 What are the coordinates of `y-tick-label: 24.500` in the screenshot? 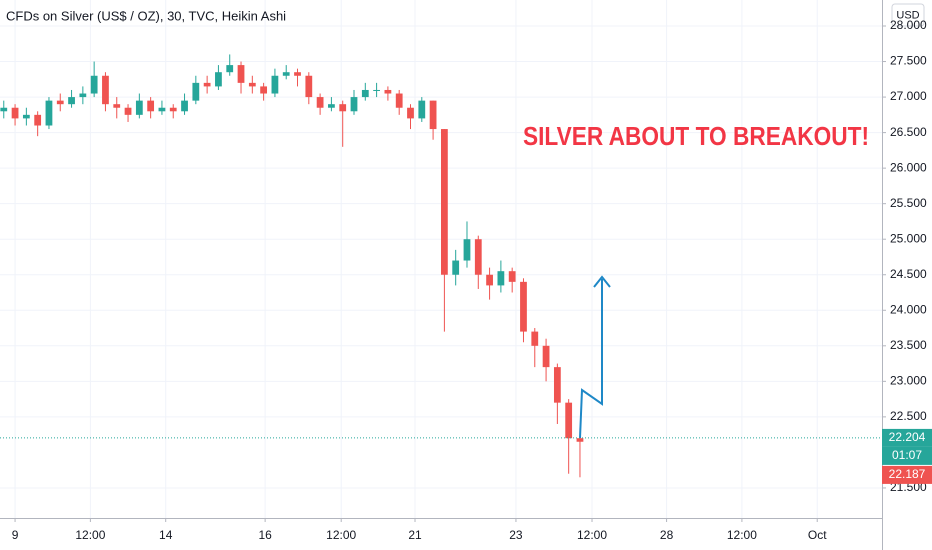 It's located at (908, 274).